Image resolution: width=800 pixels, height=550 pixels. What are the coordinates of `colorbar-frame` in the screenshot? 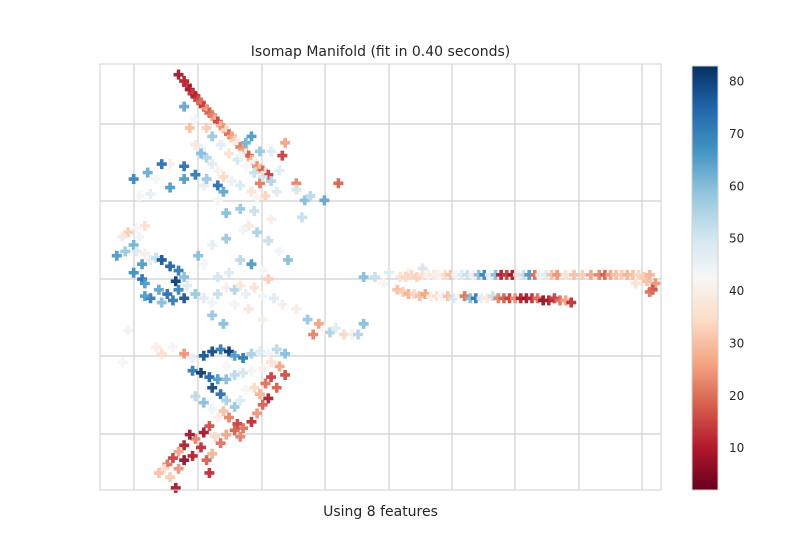 It's located at (705, 278).